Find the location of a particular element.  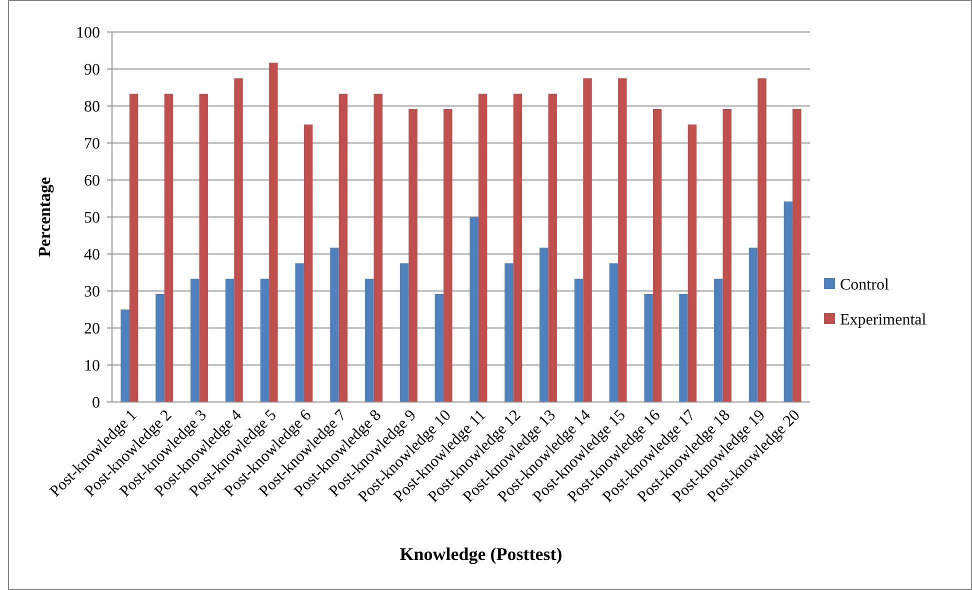

y-tick-label: 60 is located at coordinates (92, 181).